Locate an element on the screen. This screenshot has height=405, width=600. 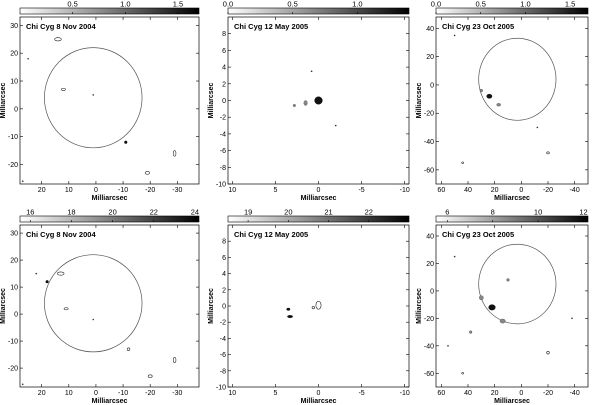
colorbar-tick-label: 21 is located at coordinates (328, 212).